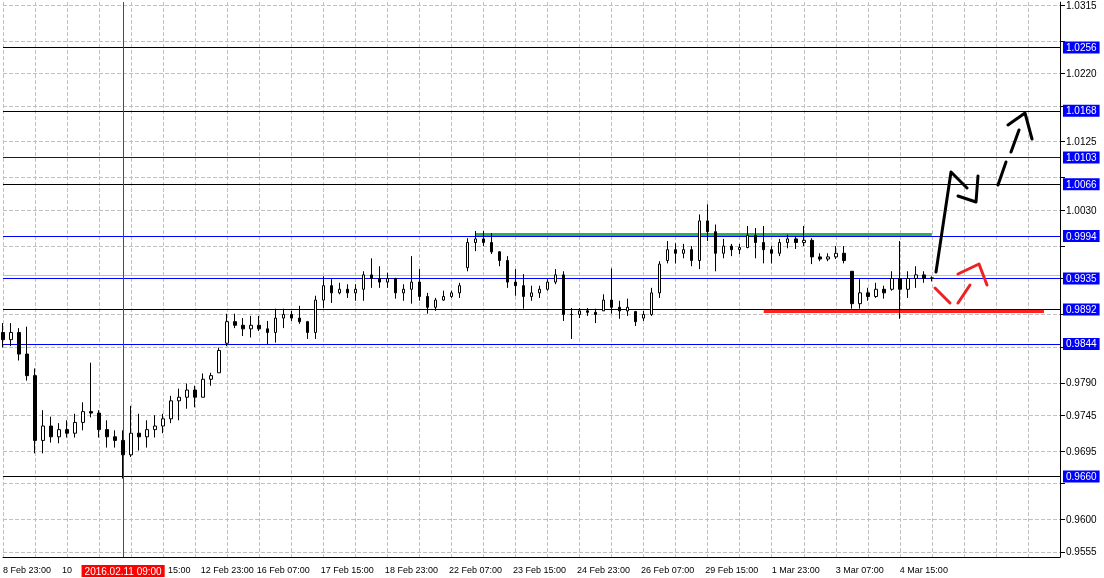 The image size is (1104, 578). What do you see at coordinates (1082, 5) in the screenshot?
I see `y-tick-label: 1.0315` at bounding box center [1082, 5].